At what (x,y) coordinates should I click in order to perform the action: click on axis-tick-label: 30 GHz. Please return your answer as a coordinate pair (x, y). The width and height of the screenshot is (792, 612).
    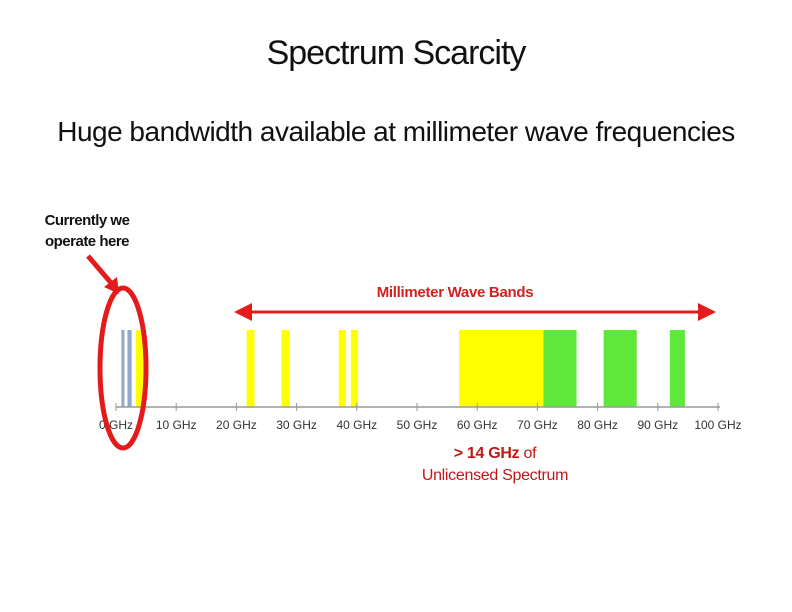
    Looking at the image, I should click on (296, 425).